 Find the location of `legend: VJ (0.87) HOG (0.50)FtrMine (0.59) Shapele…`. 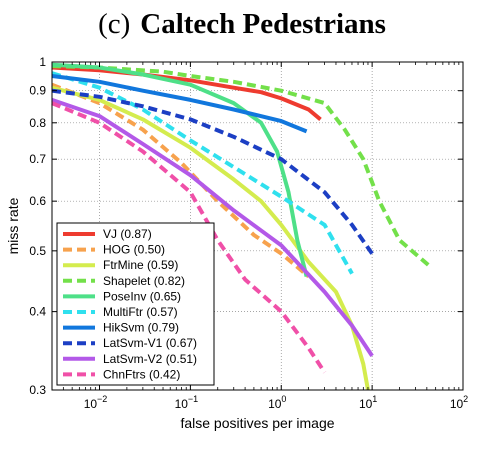

legend: VJ (0.87) HOG (0.50)FtrMine (0.59) Shapele… is located at coordinates (135, 304).